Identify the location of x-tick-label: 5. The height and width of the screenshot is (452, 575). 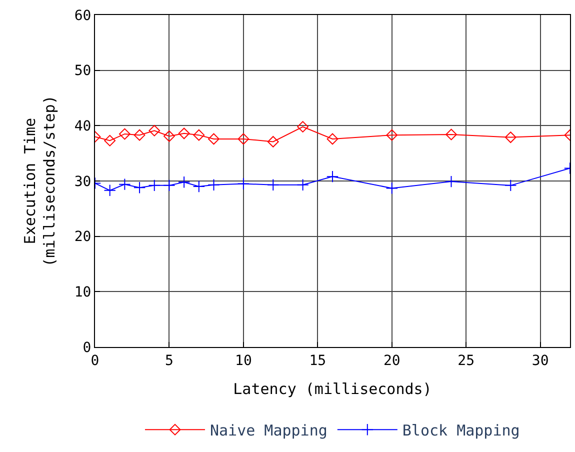
(169, 360).